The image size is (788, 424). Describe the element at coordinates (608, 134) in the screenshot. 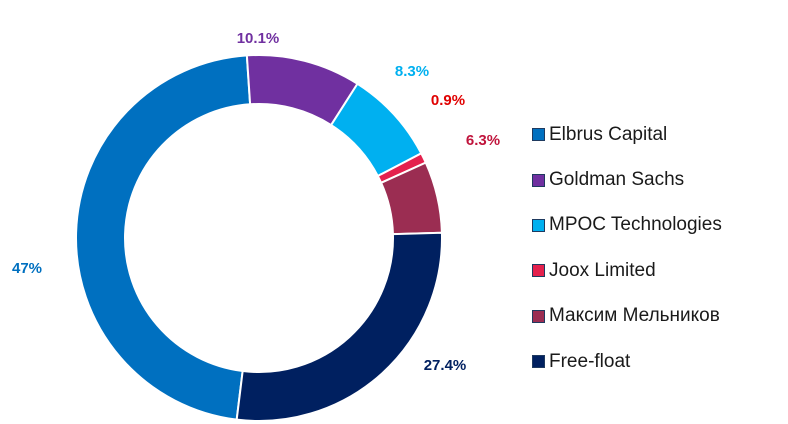

I see `legend-label: Elbrus Capital` at that location.